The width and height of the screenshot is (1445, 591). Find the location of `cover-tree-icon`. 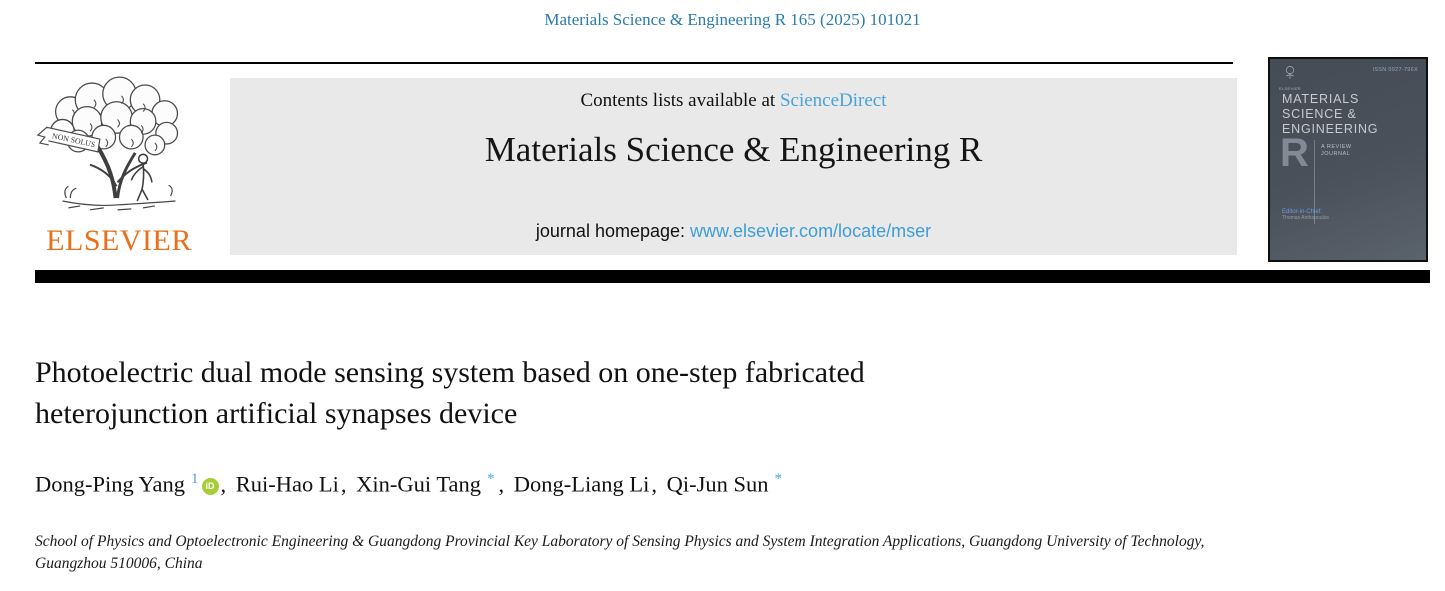

cover-tree-icon is located at coordinates (1290, 72).